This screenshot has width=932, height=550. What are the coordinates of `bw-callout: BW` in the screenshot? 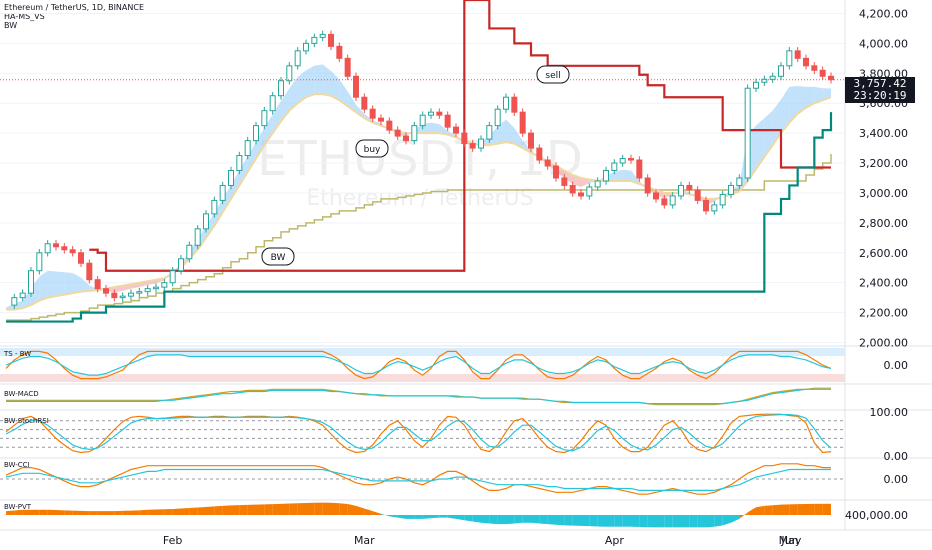 It's located at (278, 256).